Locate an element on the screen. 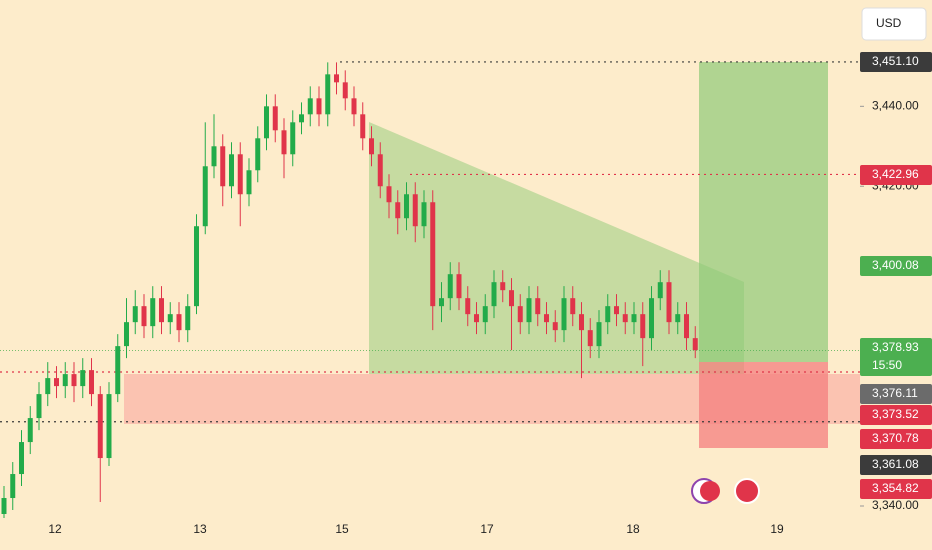 This screenshot has width=932, height=550. price-badge-label: 3,400.08 is located at coordinates (895, 265).